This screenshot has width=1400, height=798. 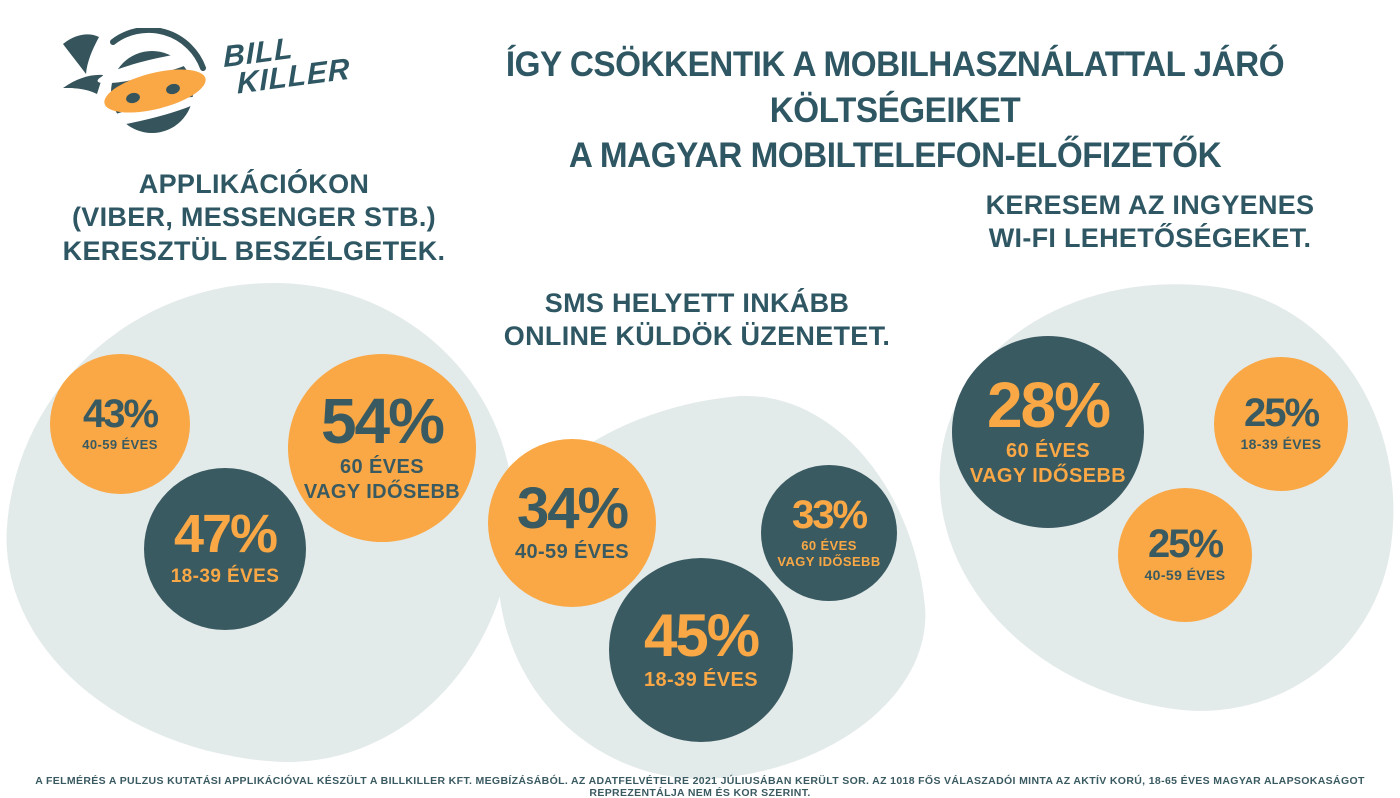 I want to click on section-title-wifi: KERESEM AZ INGYENES WI-FI LEHETŐSÉGEKET., so click(x=1150, y=222).